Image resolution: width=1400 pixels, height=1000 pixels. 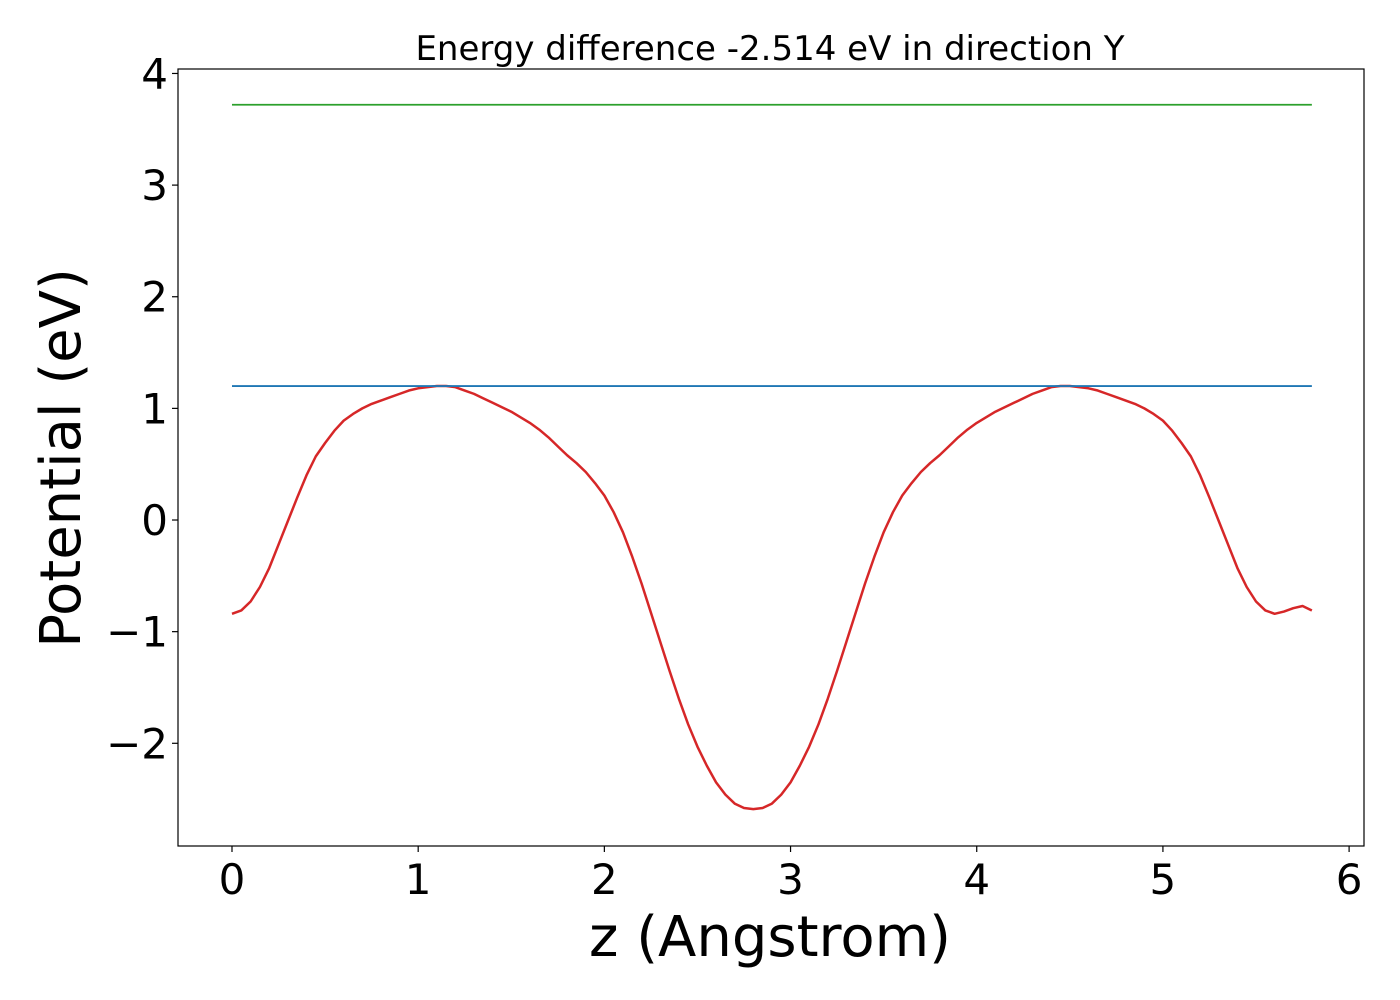 What do you see at coordinates (154, 408) in the screenshot?
I see `y-tick-label: 1` at bounding box center [154, 408].